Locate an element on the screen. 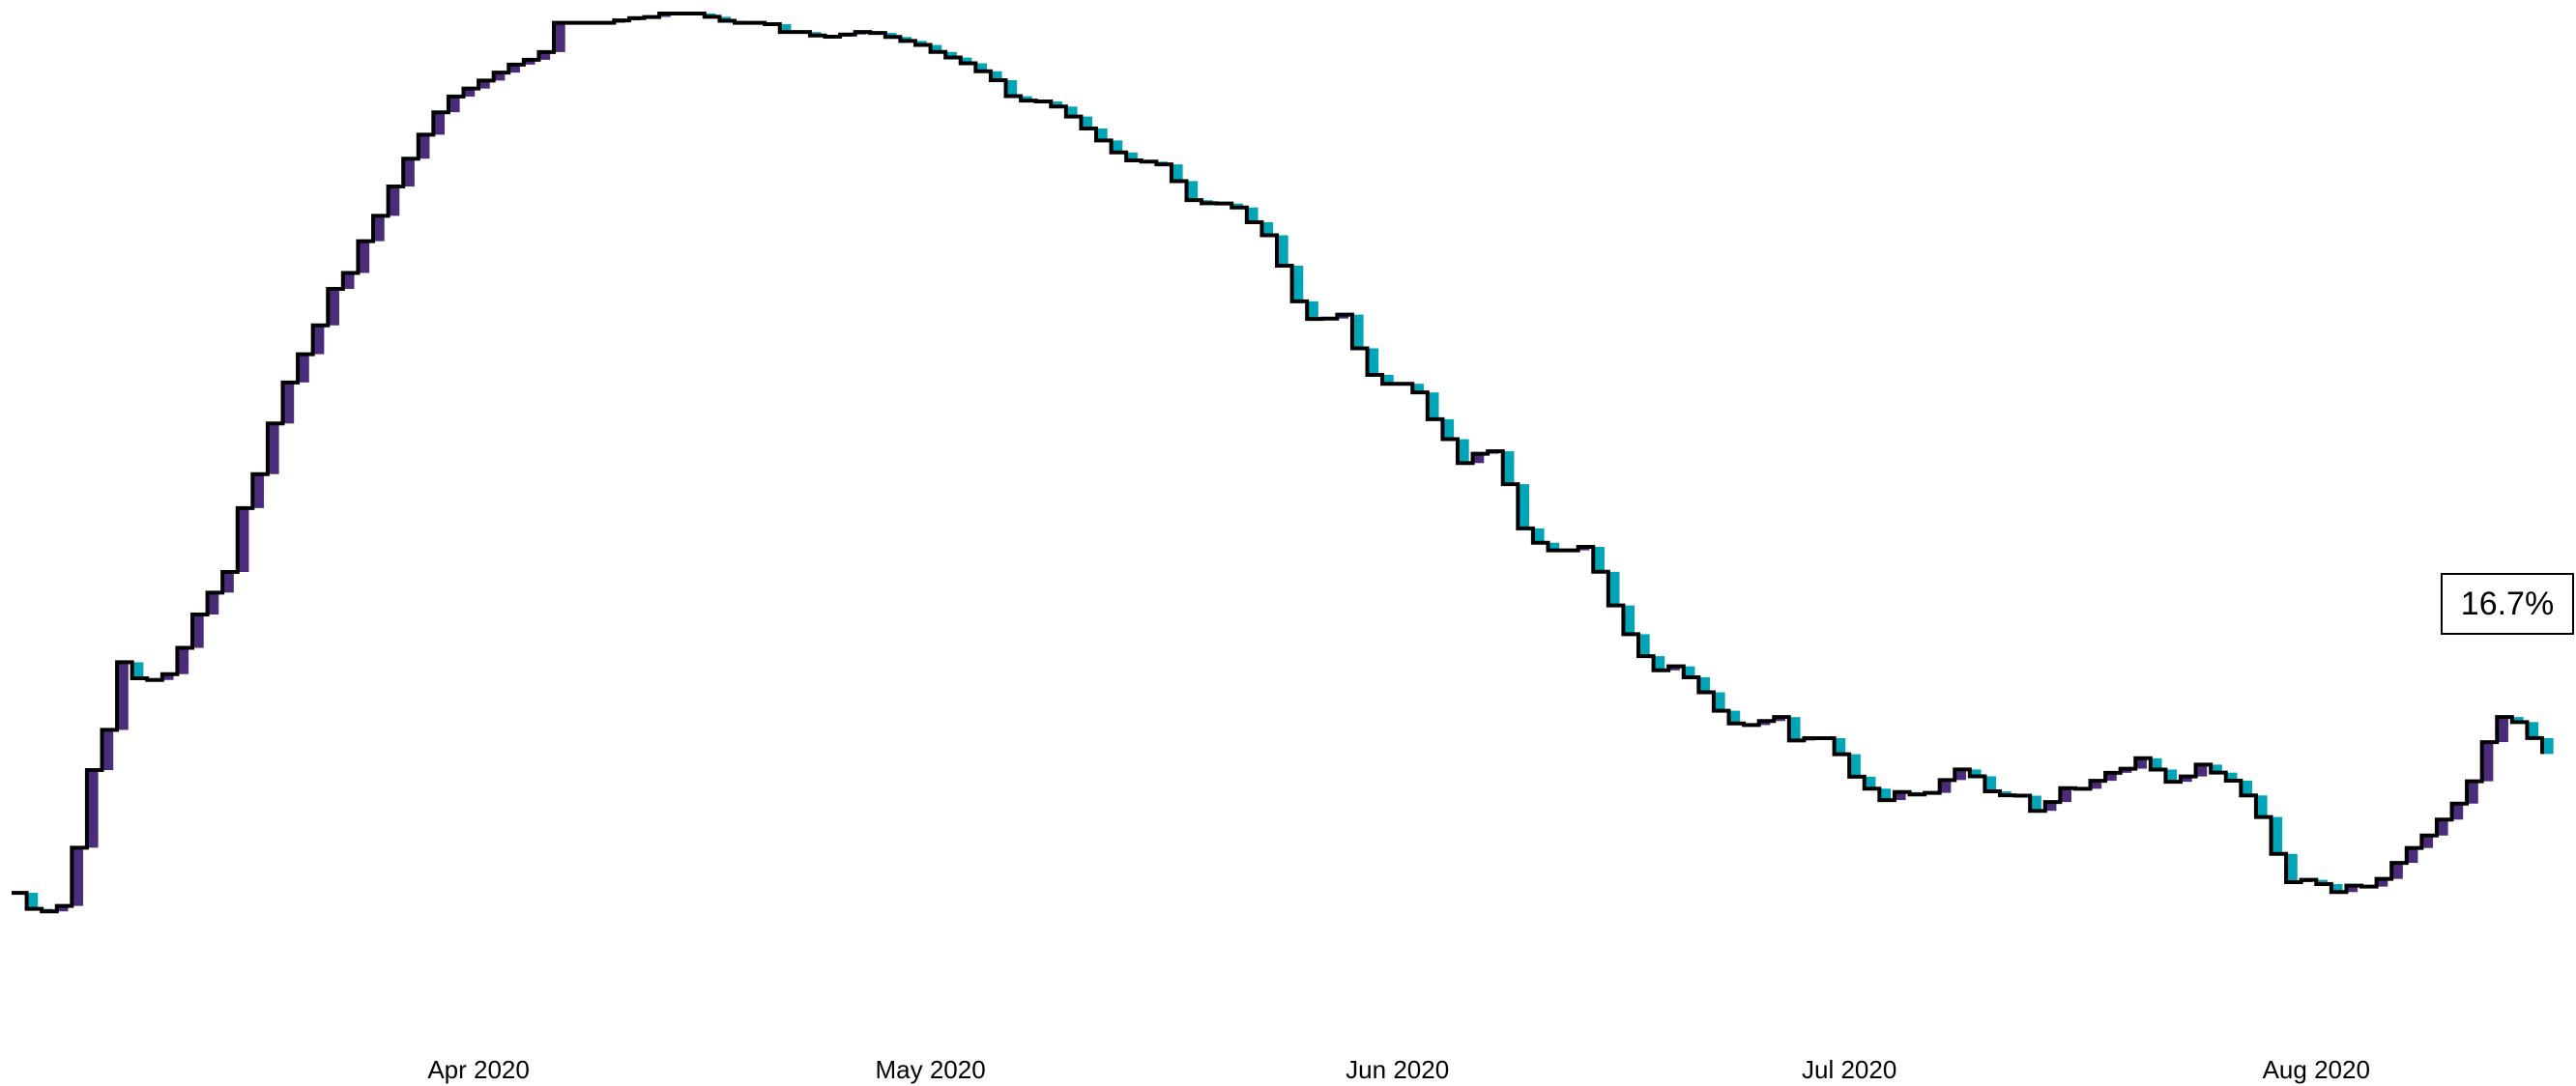 The image size is (2576, 1086). callout-value: 16.7% is located at coordinates (2507, 604).